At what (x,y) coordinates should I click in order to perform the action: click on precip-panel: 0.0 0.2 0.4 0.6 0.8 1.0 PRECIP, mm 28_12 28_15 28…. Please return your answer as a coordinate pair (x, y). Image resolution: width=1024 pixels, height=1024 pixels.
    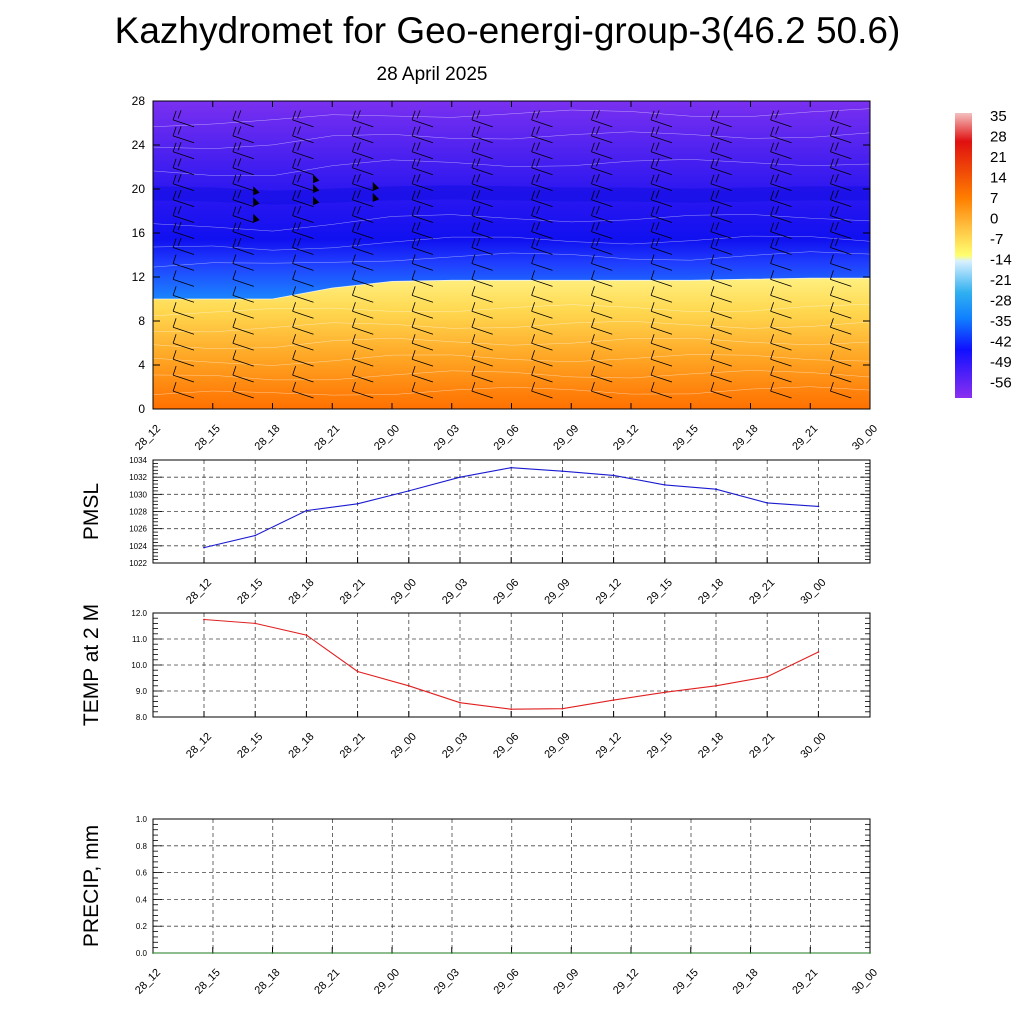
    Looking at the image, I should click on (480, 906).